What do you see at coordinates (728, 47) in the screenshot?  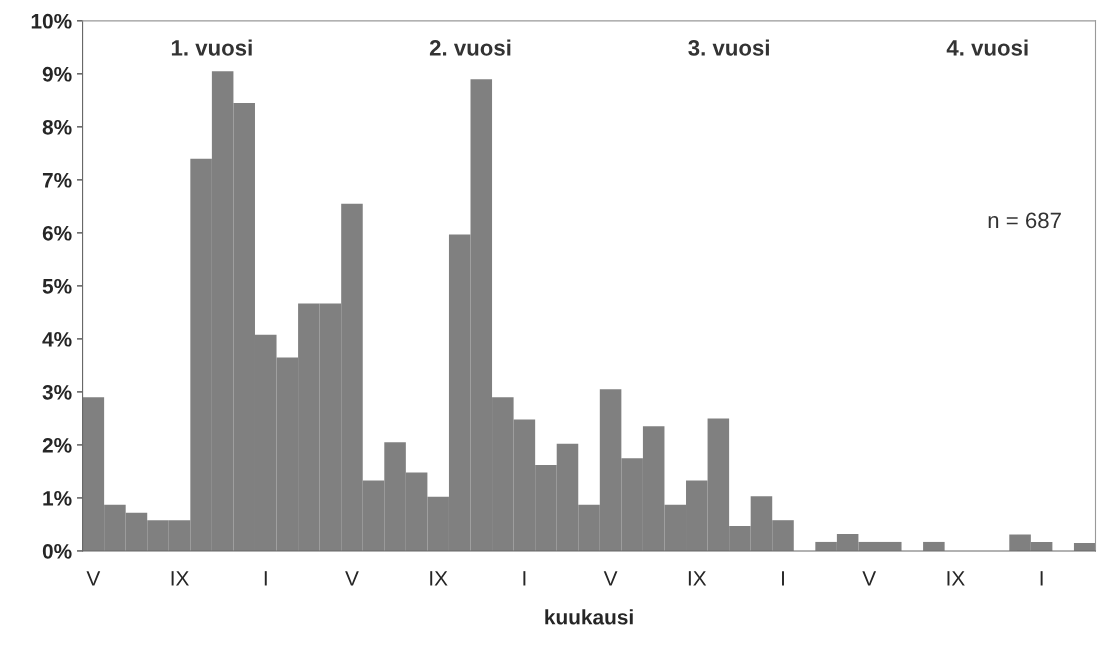 I see `annotation: 3. vuosi` at bounding box center [728, 47].